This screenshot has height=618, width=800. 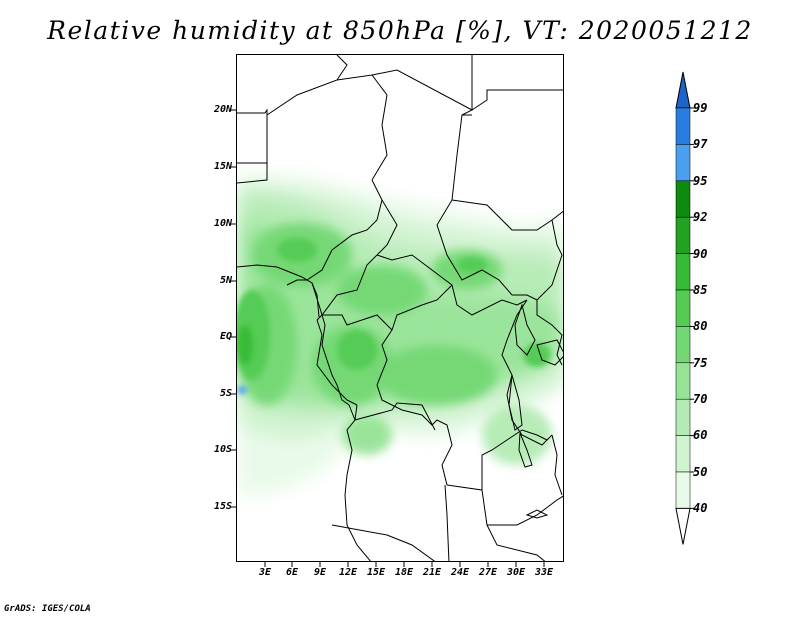 I want to click on lat-tick-label: 10N, so click(x=222, y=223).